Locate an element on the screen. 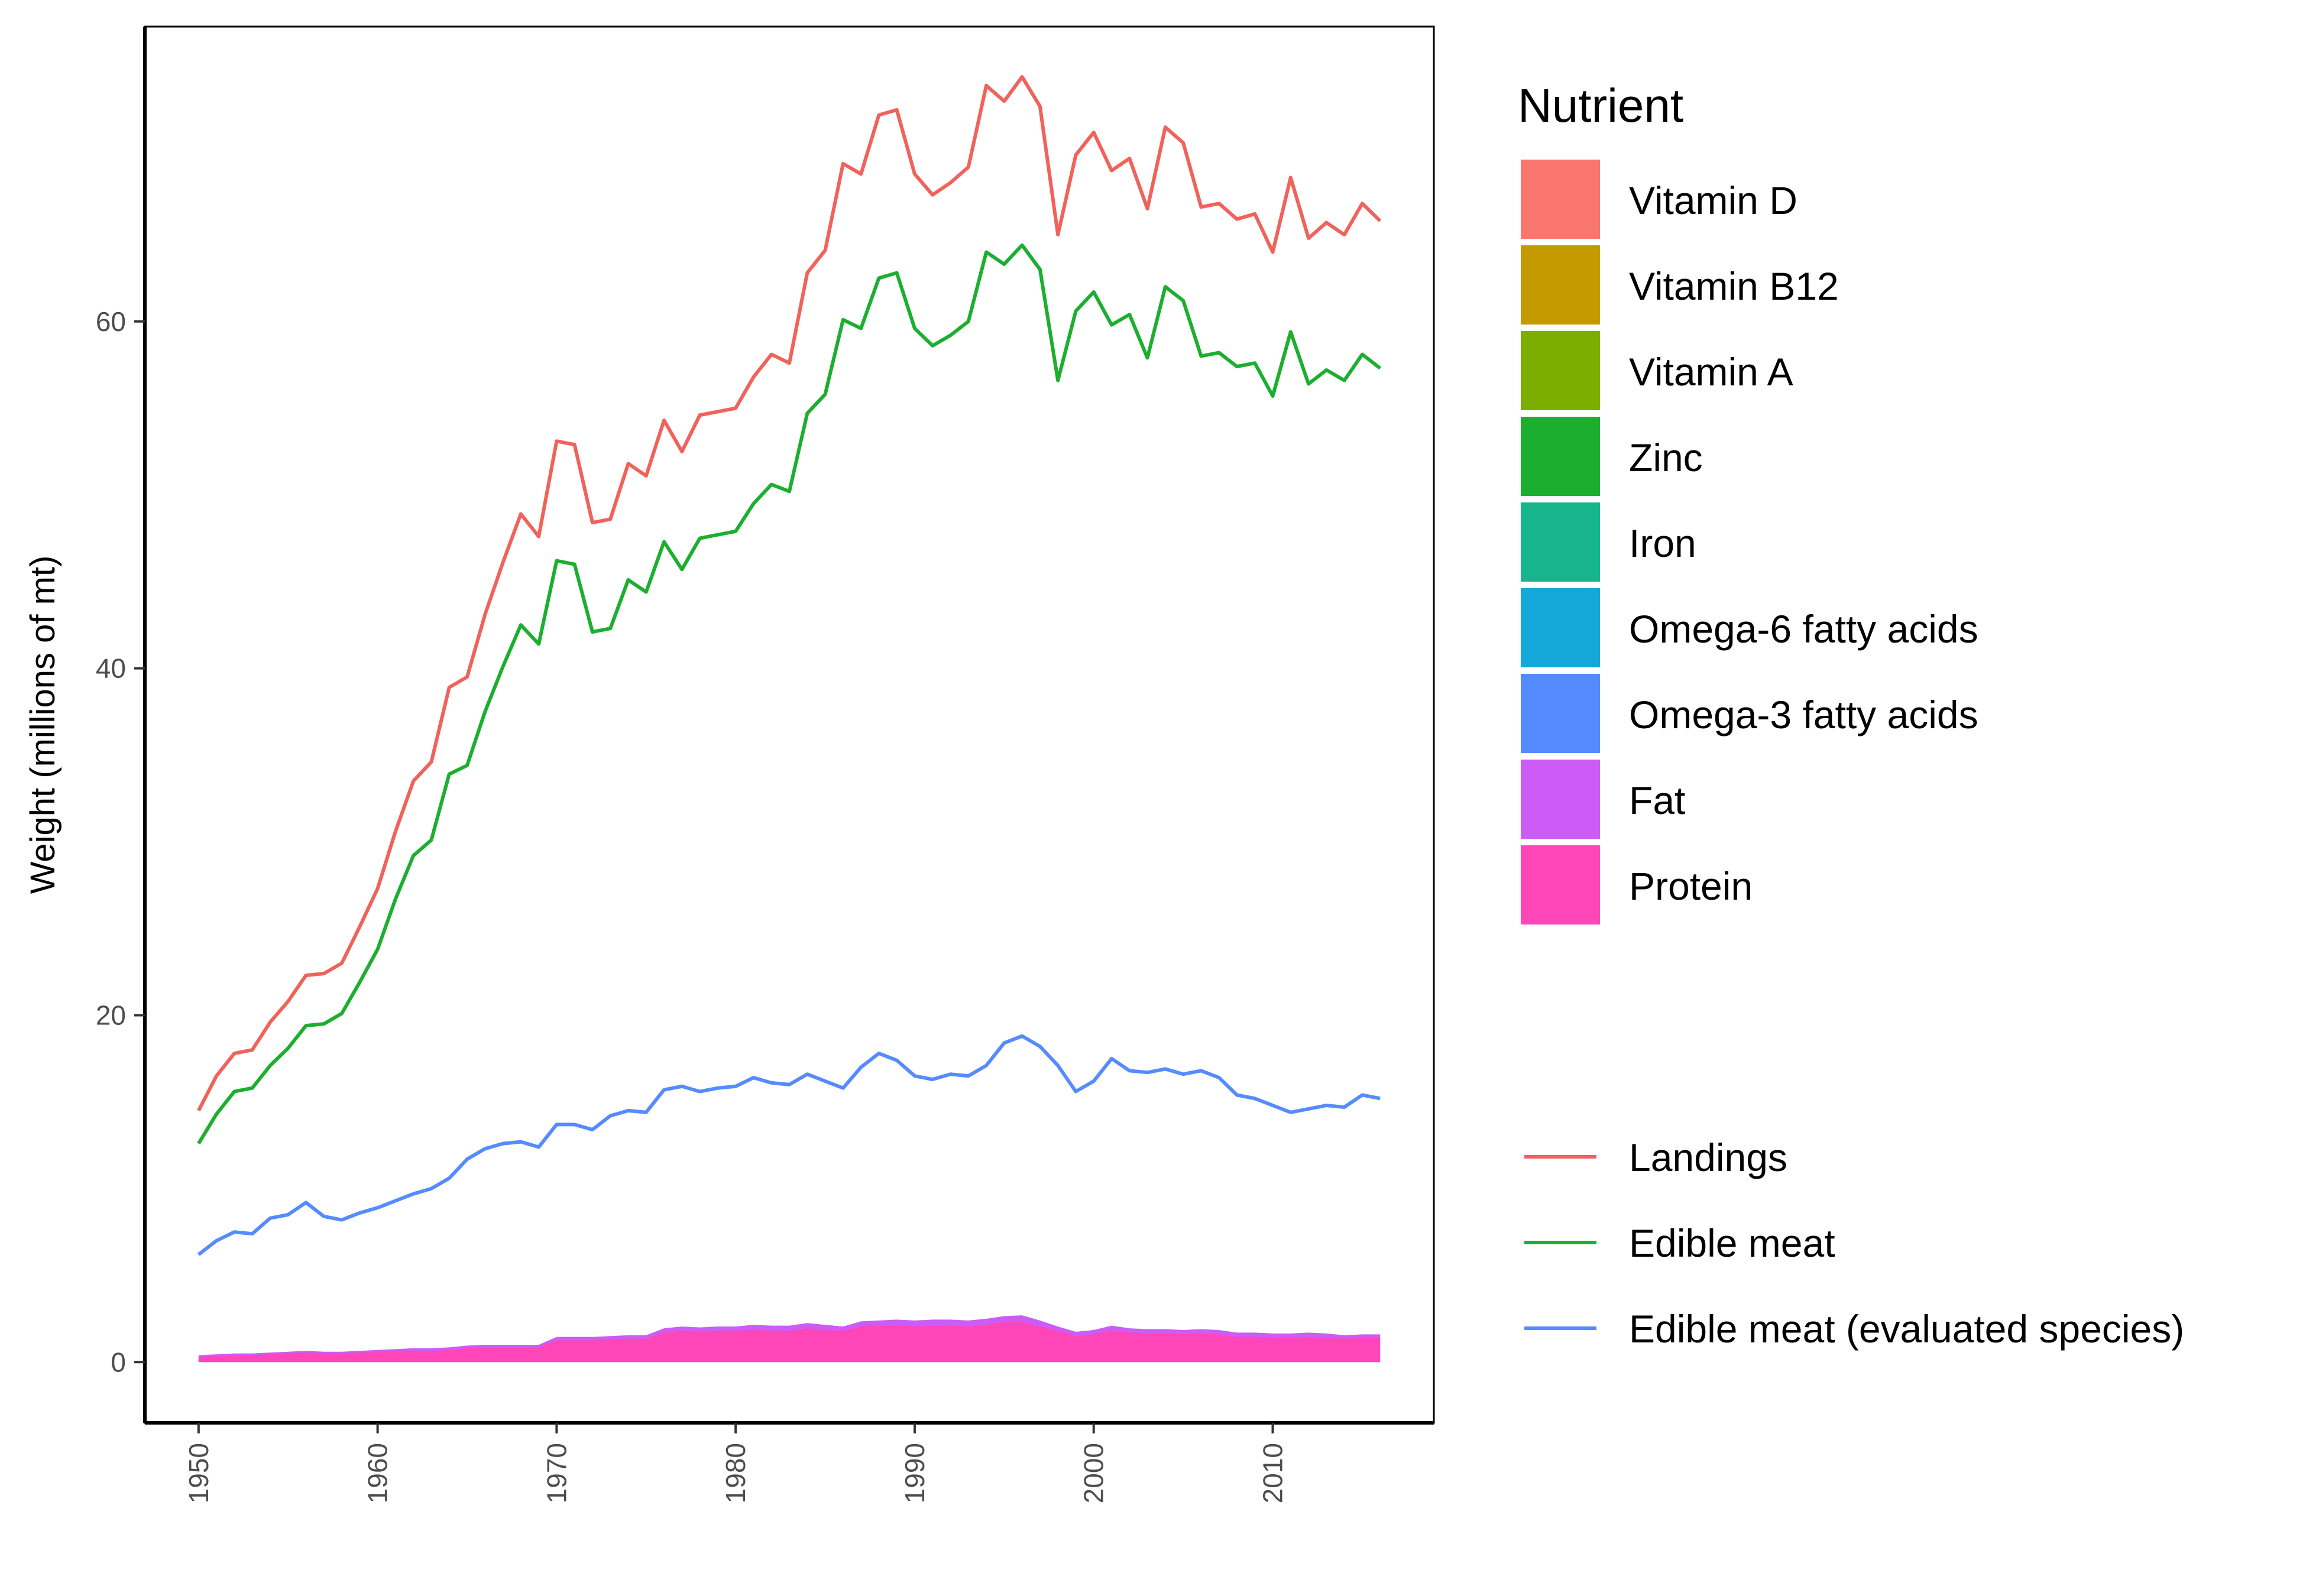 The width and height of the screenshot is (2306, 1596). legend-key-fat is located at coordinates (1560, 799).